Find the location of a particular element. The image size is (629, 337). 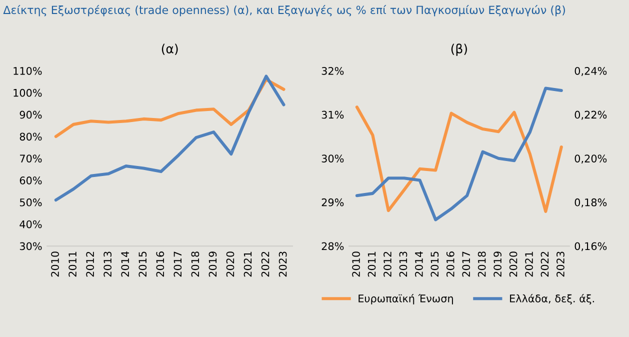

y-tick-label: 70% is located at coordinates (31, 158).